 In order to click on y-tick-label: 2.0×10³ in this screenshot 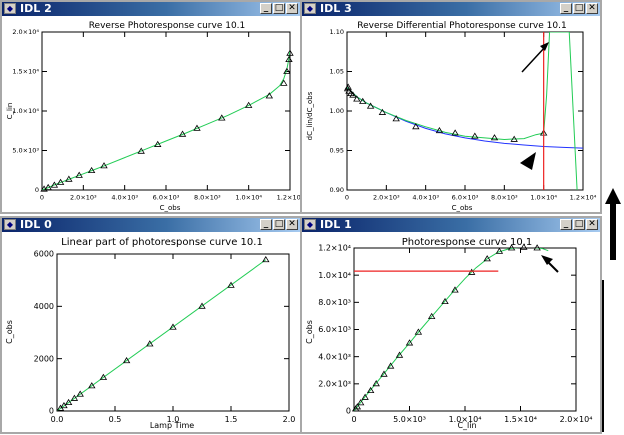, I will do `click(334, 384)`.